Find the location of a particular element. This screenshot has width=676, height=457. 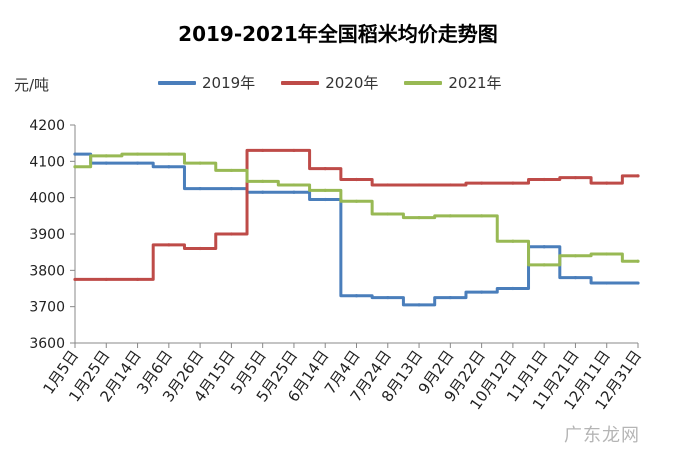

watermark: 广东龙网 is located at coordinates (602, 435).